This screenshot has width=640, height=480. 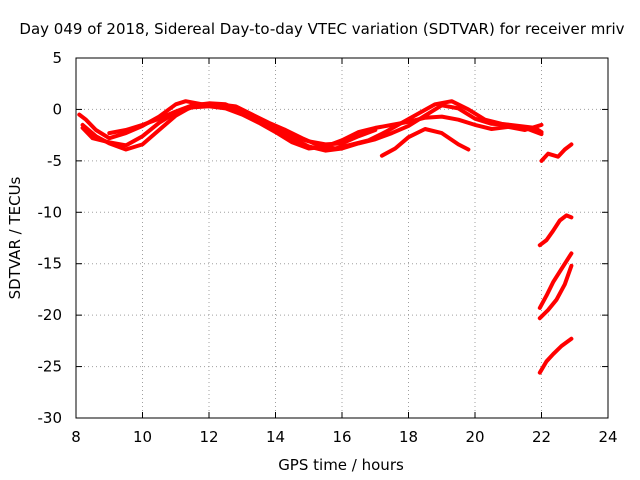 I want to click on x-tick-label: 16, so click(x=341, y=437).